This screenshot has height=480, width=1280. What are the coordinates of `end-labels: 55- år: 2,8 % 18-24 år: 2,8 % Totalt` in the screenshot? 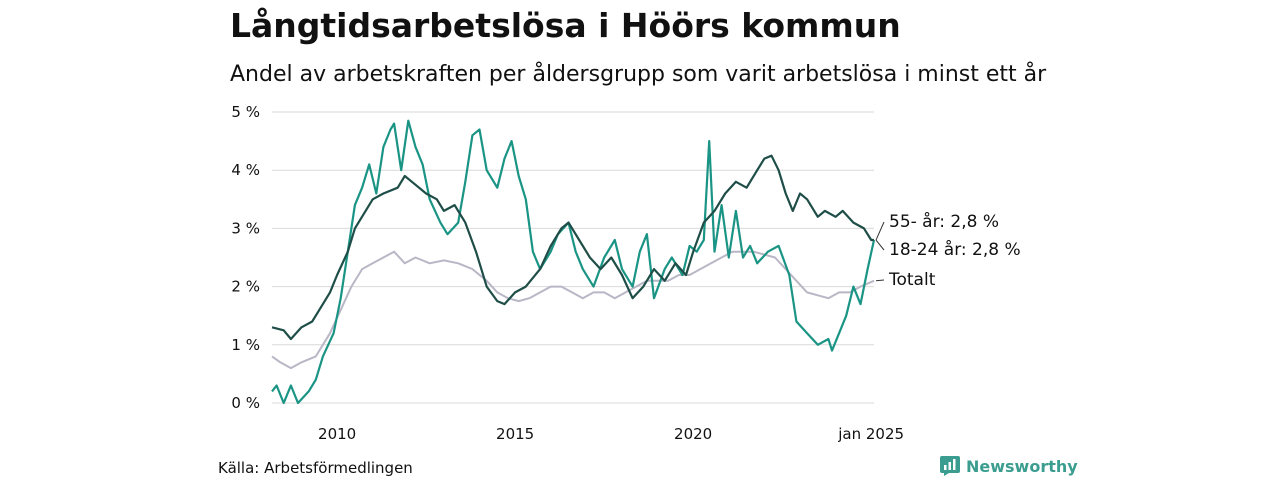 It's located at (948, 250).